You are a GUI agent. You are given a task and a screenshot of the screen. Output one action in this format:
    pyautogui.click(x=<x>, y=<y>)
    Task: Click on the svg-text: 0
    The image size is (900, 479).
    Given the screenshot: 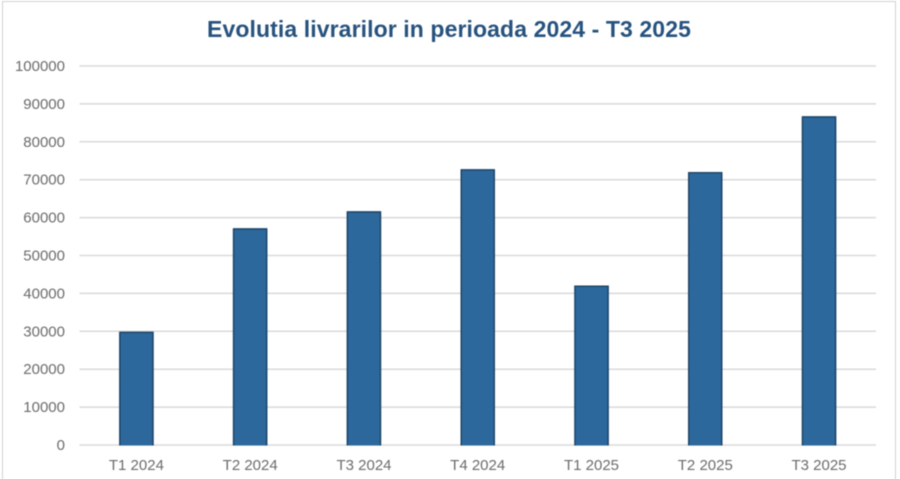 What is the action you would take?
    pyautogui.click(x=61, y=445)
    